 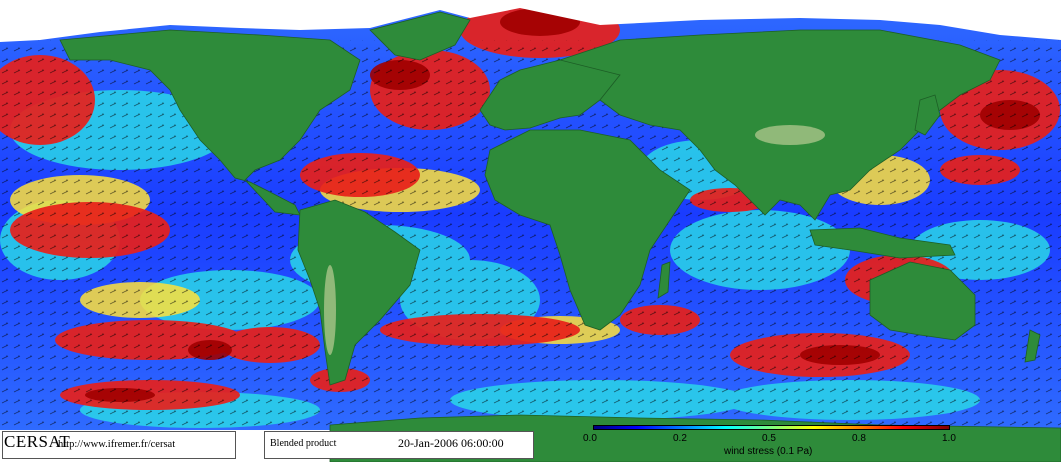 I want to click on colorbar-tick: 0.0, so click(x=590, y=438).